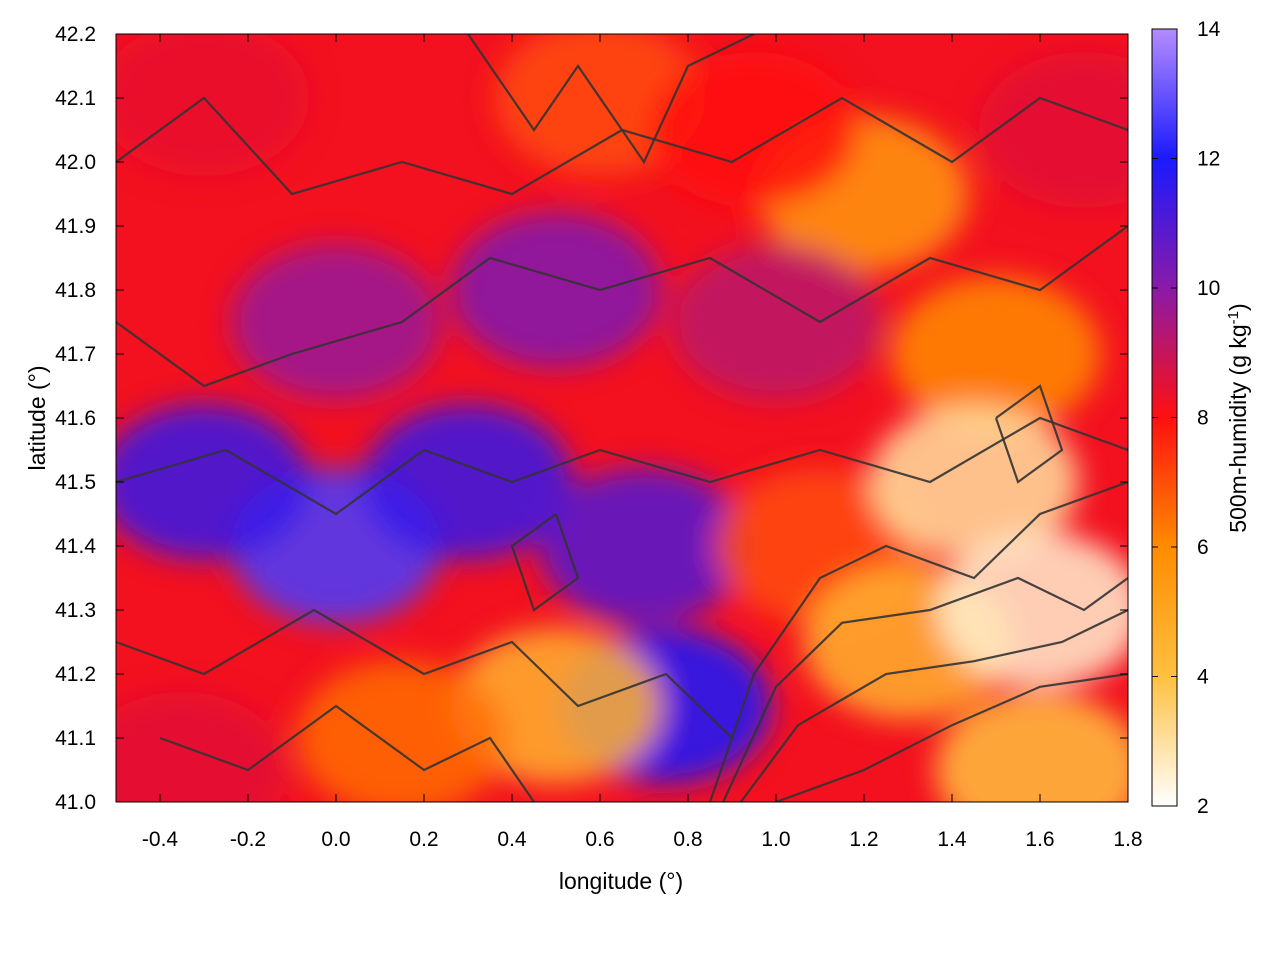 The width and height of the screenshot is (1280, 960). Describe the element at coordinates (863, 839) in the screenshot. I see `x-tick-label: 1.2` at that location.